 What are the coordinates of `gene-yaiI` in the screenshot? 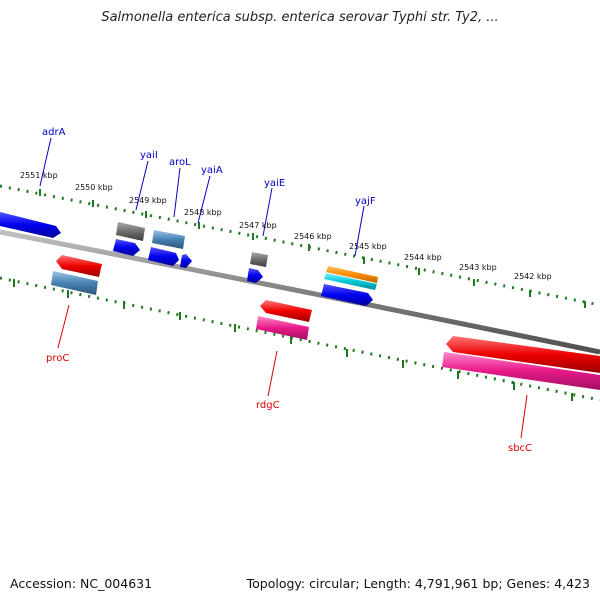 It's located at (129, 239).